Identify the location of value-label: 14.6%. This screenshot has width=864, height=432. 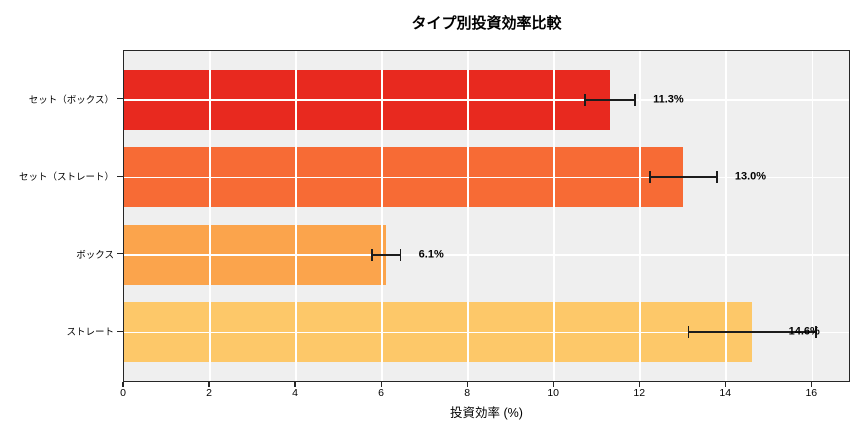
(804, 331).